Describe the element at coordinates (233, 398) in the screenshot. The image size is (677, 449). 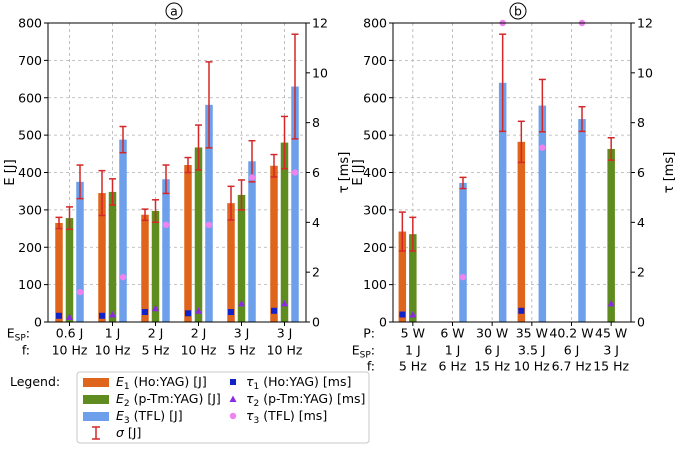
I see `legend-marker-tau2` at that location.